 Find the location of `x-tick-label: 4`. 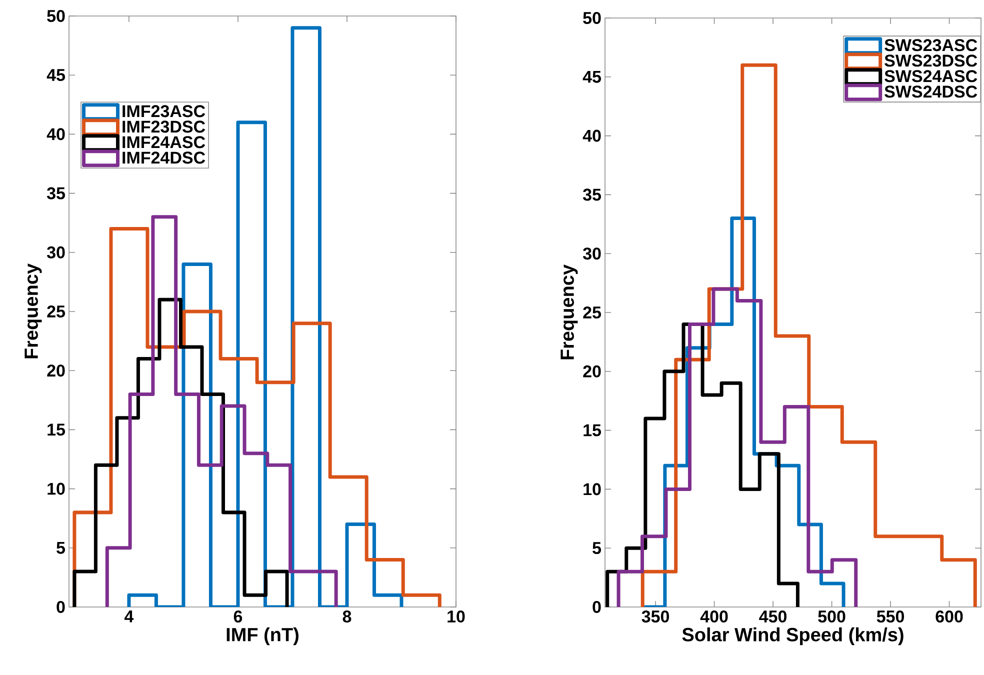

x-tick-label: 4 is located at coordinates (129, 616).